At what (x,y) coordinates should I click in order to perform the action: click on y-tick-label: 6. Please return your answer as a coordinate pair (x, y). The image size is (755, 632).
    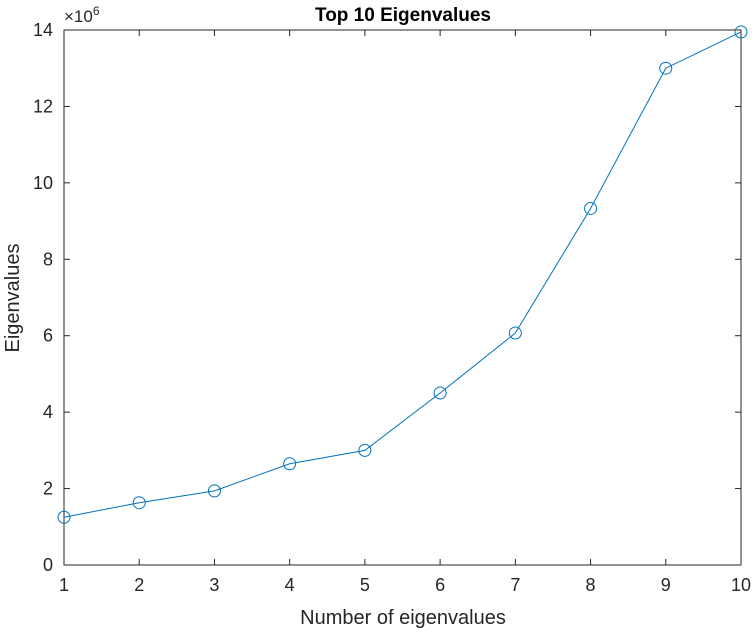
    Looking at the image, I should click on (48, 336).